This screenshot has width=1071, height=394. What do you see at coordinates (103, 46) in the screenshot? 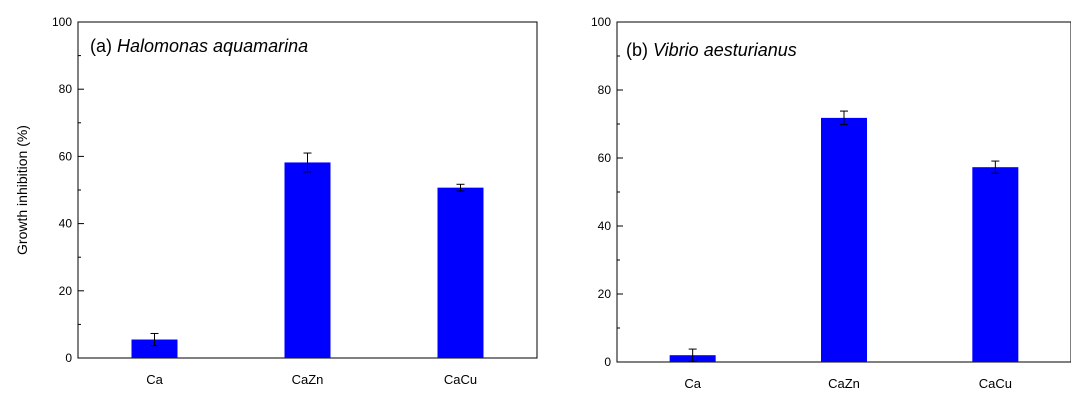
I see `panel-a-label: (a)` at bounding box center [103, 46].